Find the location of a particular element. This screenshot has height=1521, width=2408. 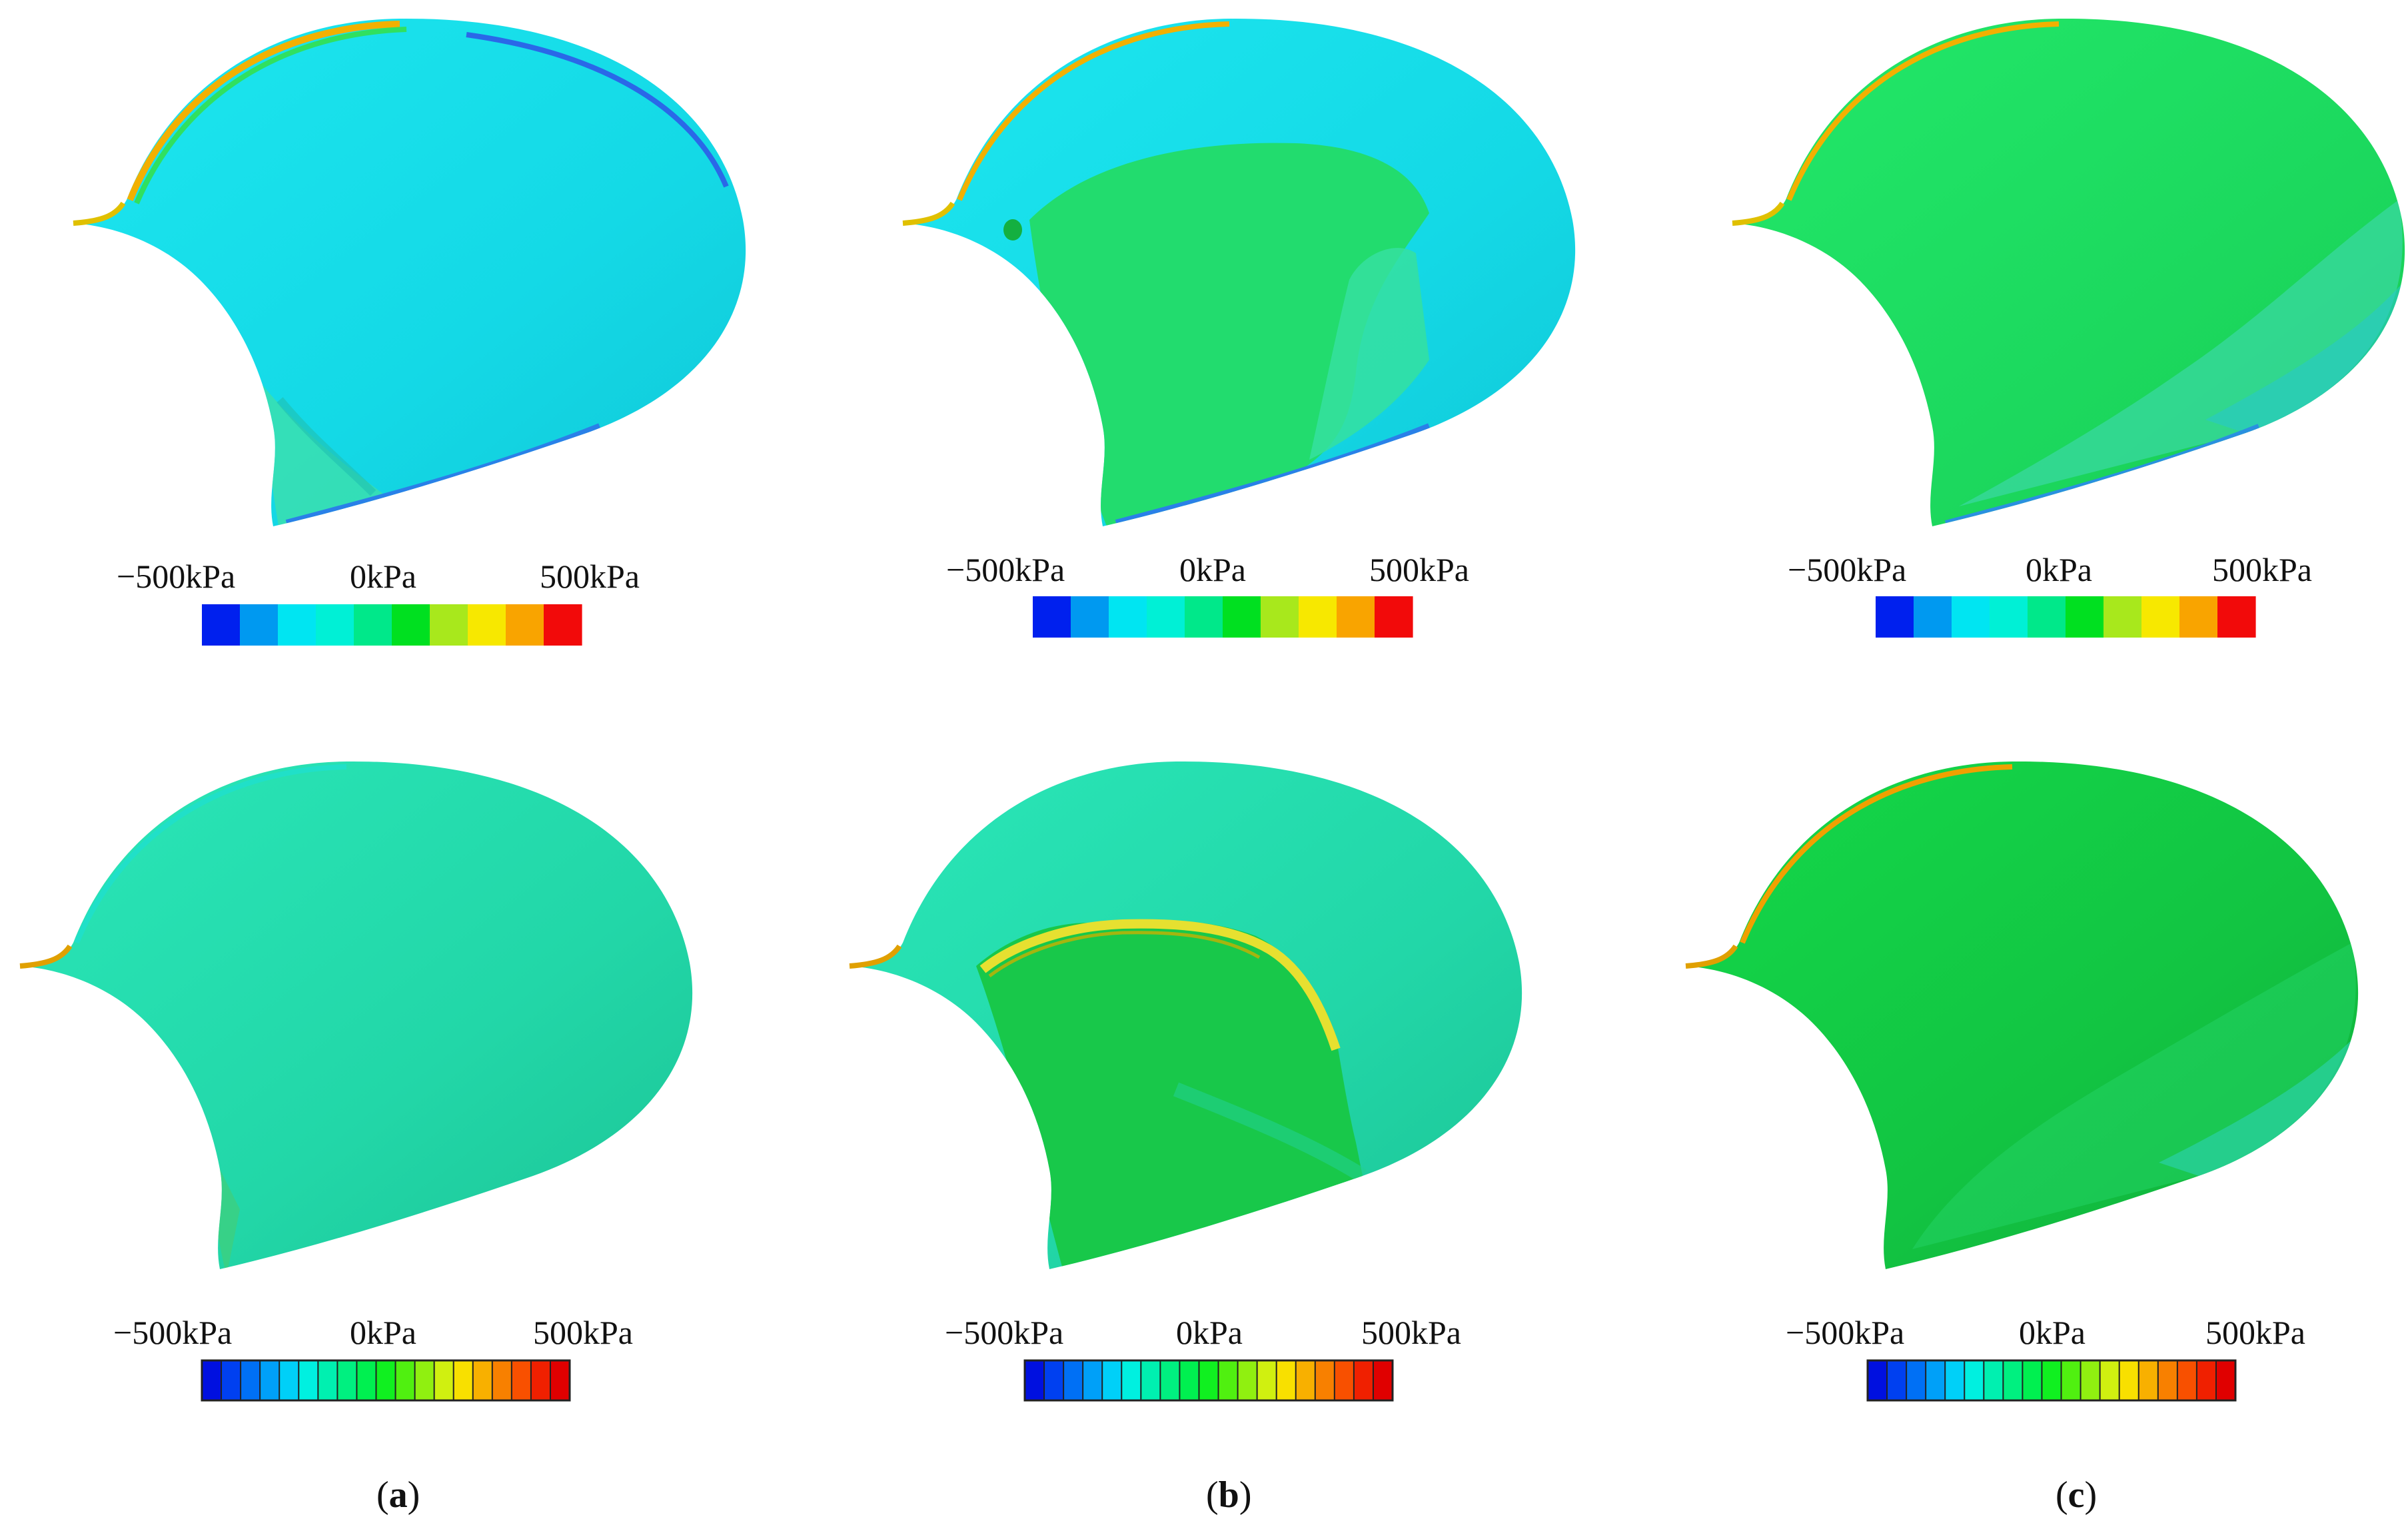

blade-panel-r2c3 is located at coordinates (2022, 1015).